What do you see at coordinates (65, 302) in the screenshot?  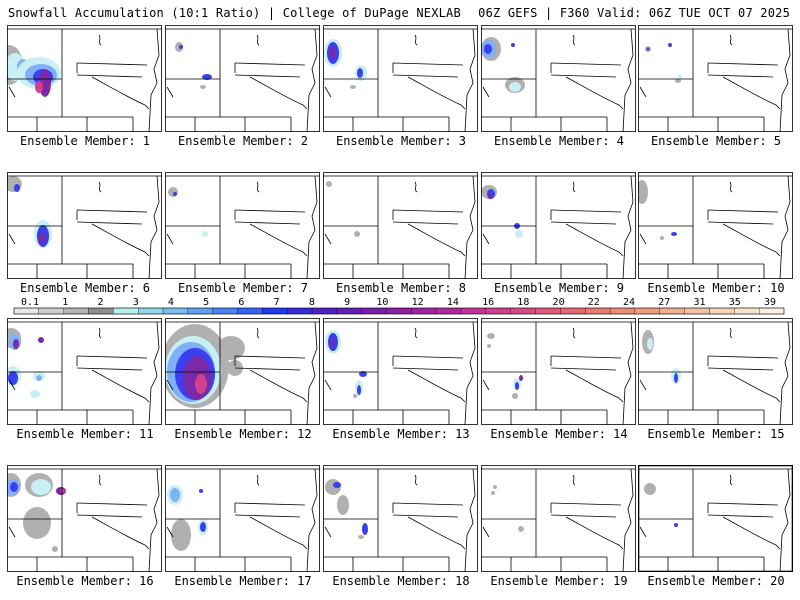 I see `colorbar-label-1: 1` at bounding box center [65, 302].